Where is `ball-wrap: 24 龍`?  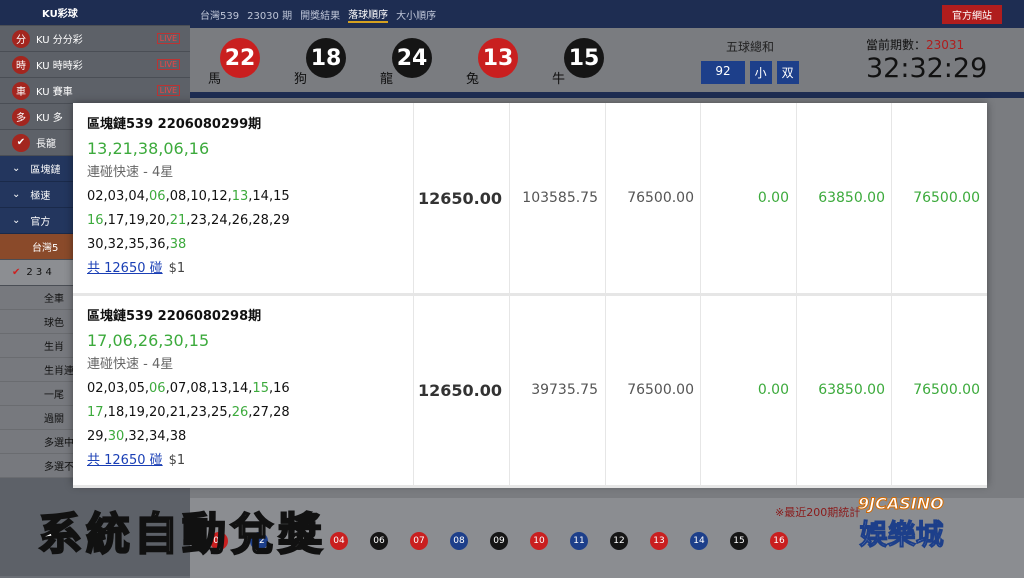 ball-wrap: 24 龍 is located at coordinates (406, 62).